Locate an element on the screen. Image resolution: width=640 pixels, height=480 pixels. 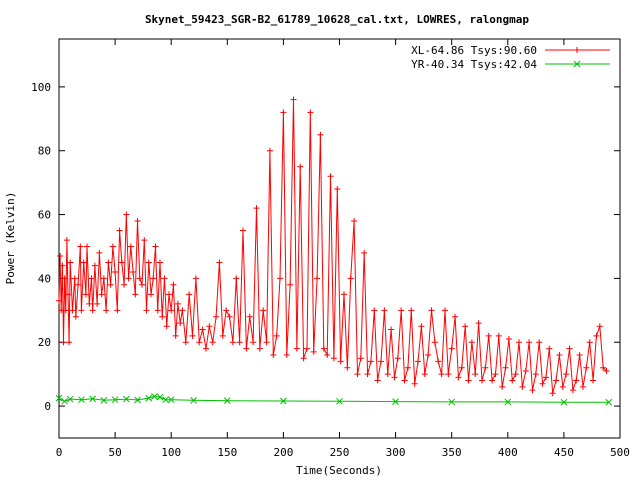
x-axis-label: Time(Seconds) is located at coordinates (339, 470).